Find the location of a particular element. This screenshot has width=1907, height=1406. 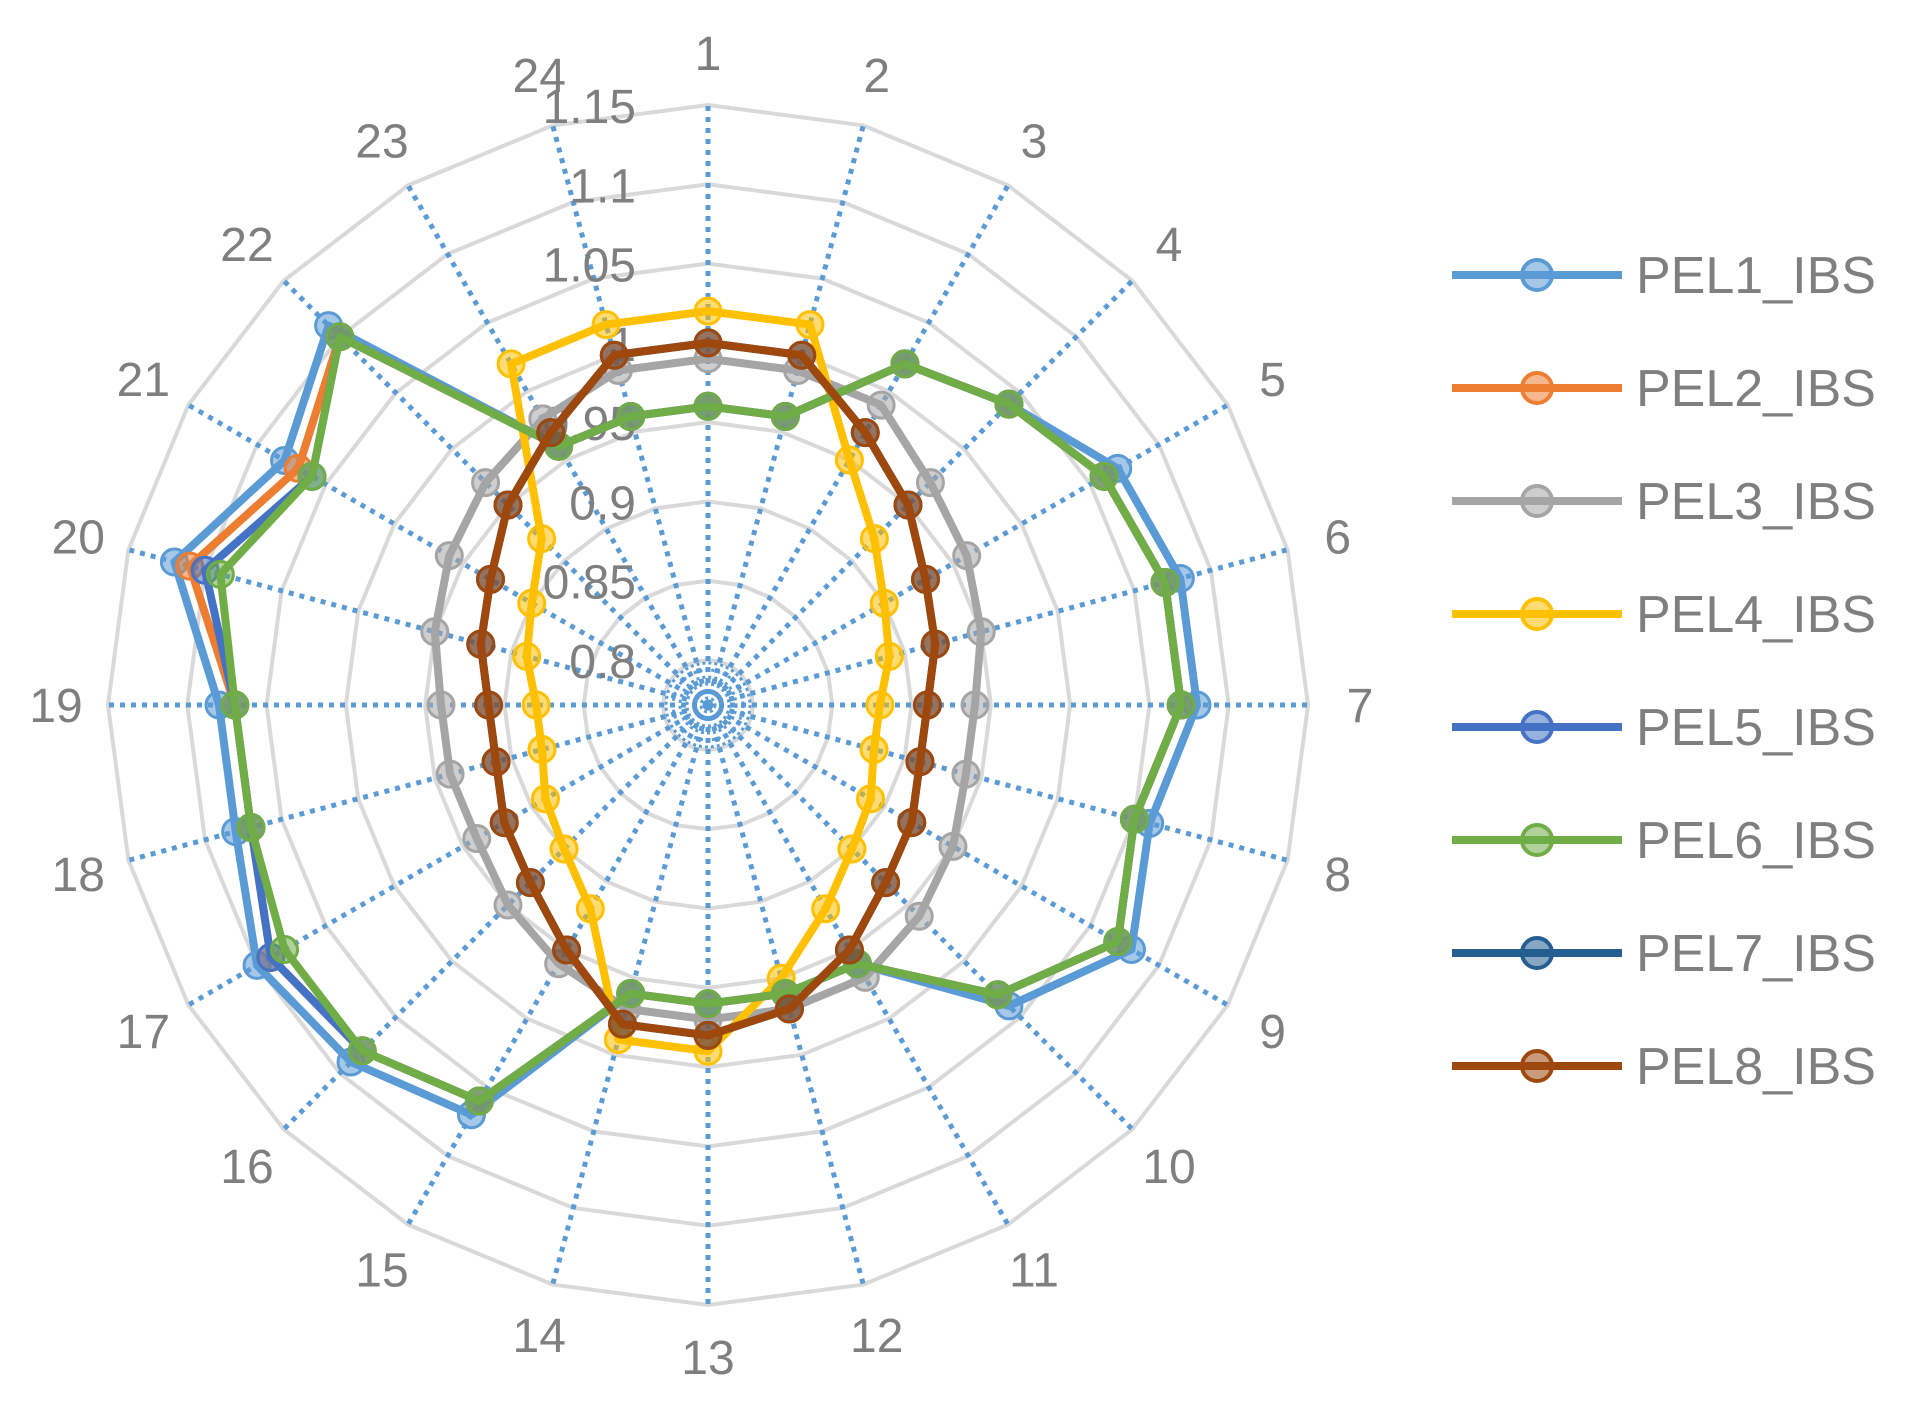

legend-label: PEL6_IBS is located at coordinates (1756, 841).